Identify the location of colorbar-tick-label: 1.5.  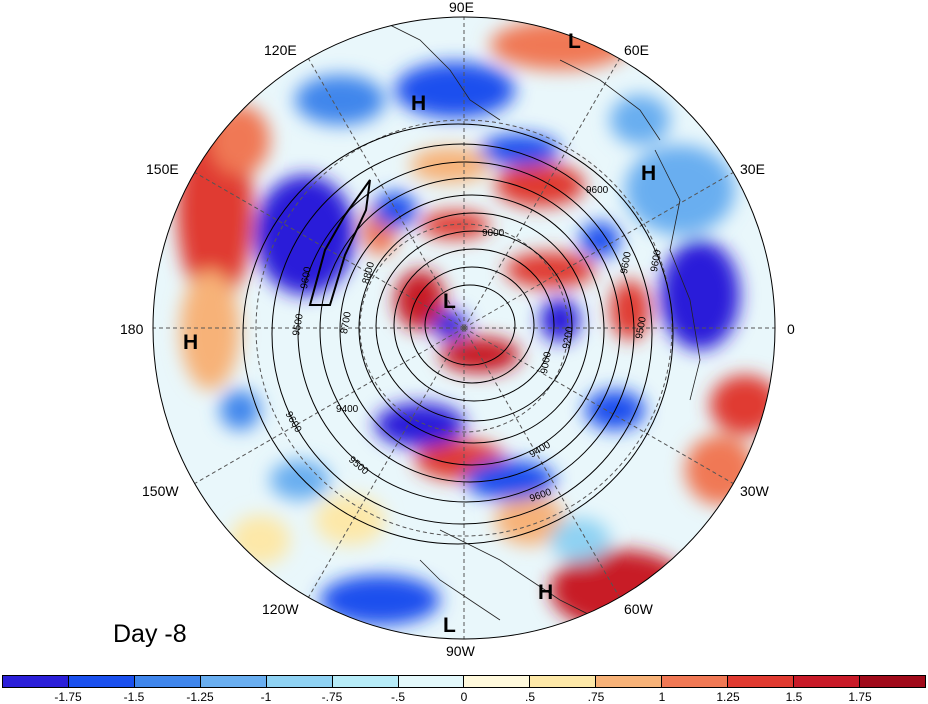
(794, 697).